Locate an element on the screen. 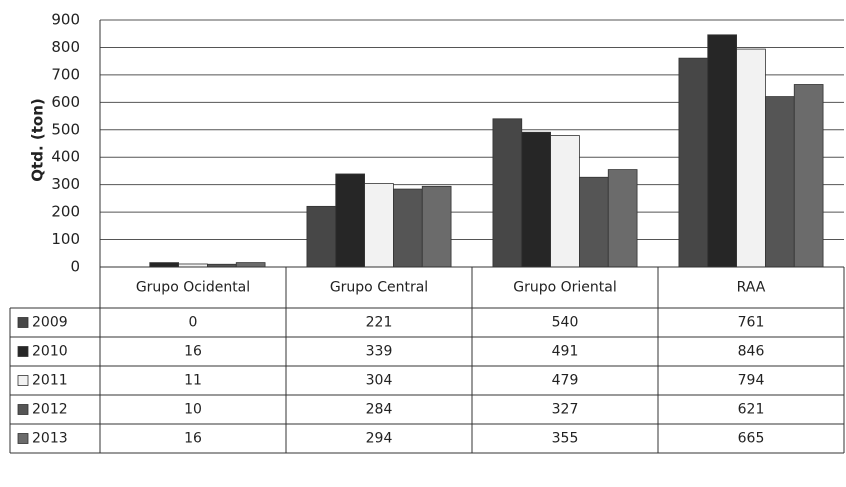  y-tick-label: 700 is located at coordinates (65, 74).